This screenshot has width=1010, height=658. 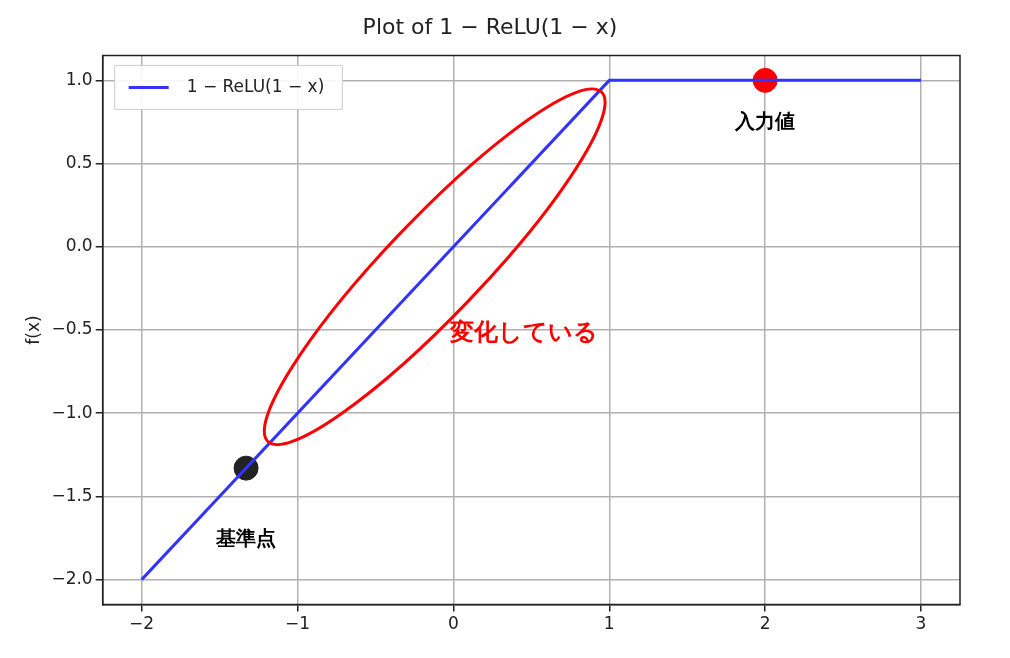 What do you see at coordinates (72, 411) in the screenshot?
I see `y-tick-label: −1.0` at bounding box center [72, 411].